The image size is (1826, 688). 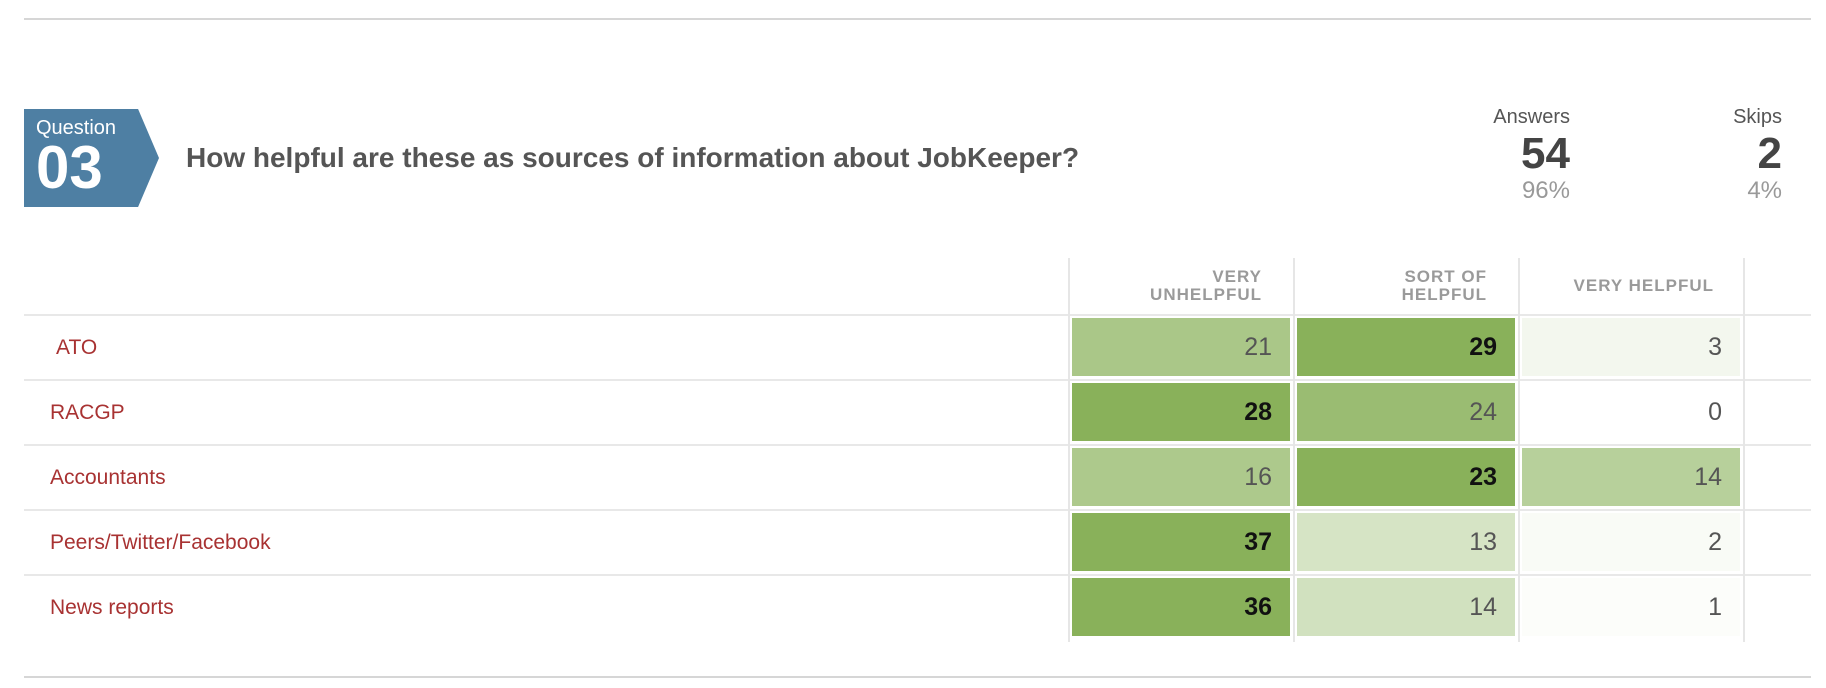 I want to click on table-cell: 24, so click(x=1406, y=412).